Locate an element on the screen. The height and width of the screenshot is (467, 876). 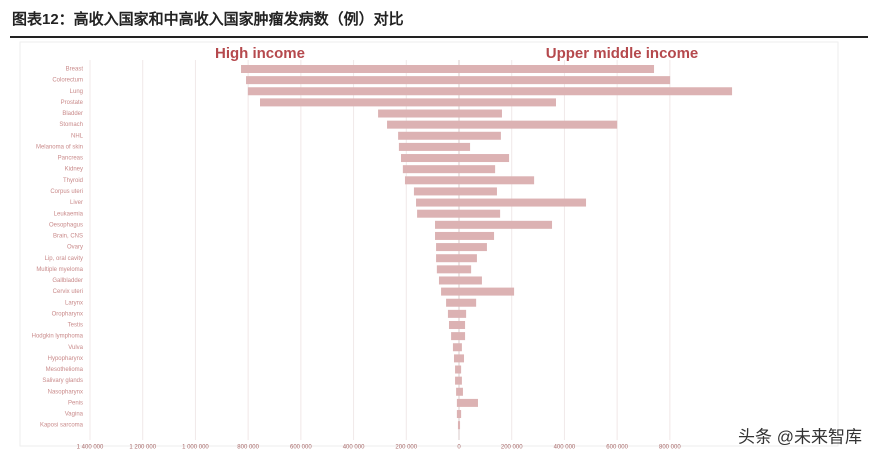
category-label: Nasopharynx is located at coordinates (65, 392).